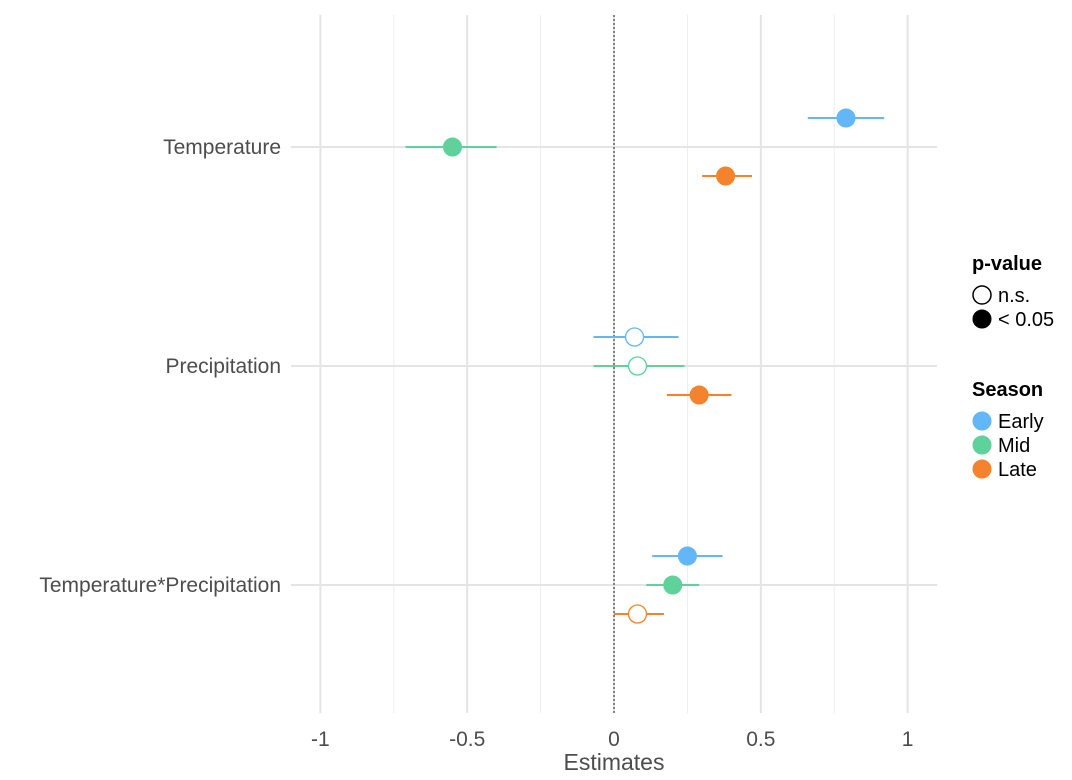  Describe the element at coordinates (760, 739) in the screenshot. I see `x-tick-label-3: 0.5` at that location.